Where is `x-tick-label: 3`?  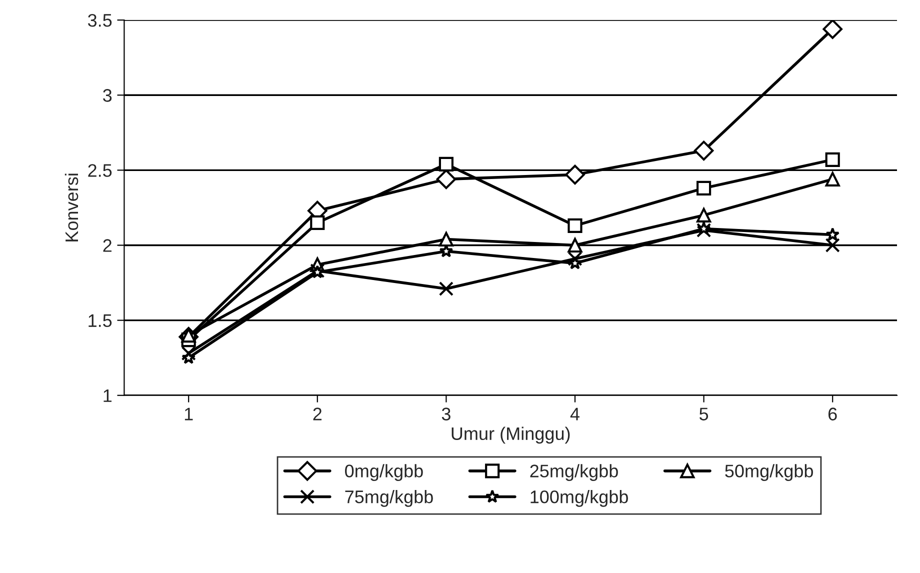
x-tick-label: 3 is located at coordinates (446, 414).